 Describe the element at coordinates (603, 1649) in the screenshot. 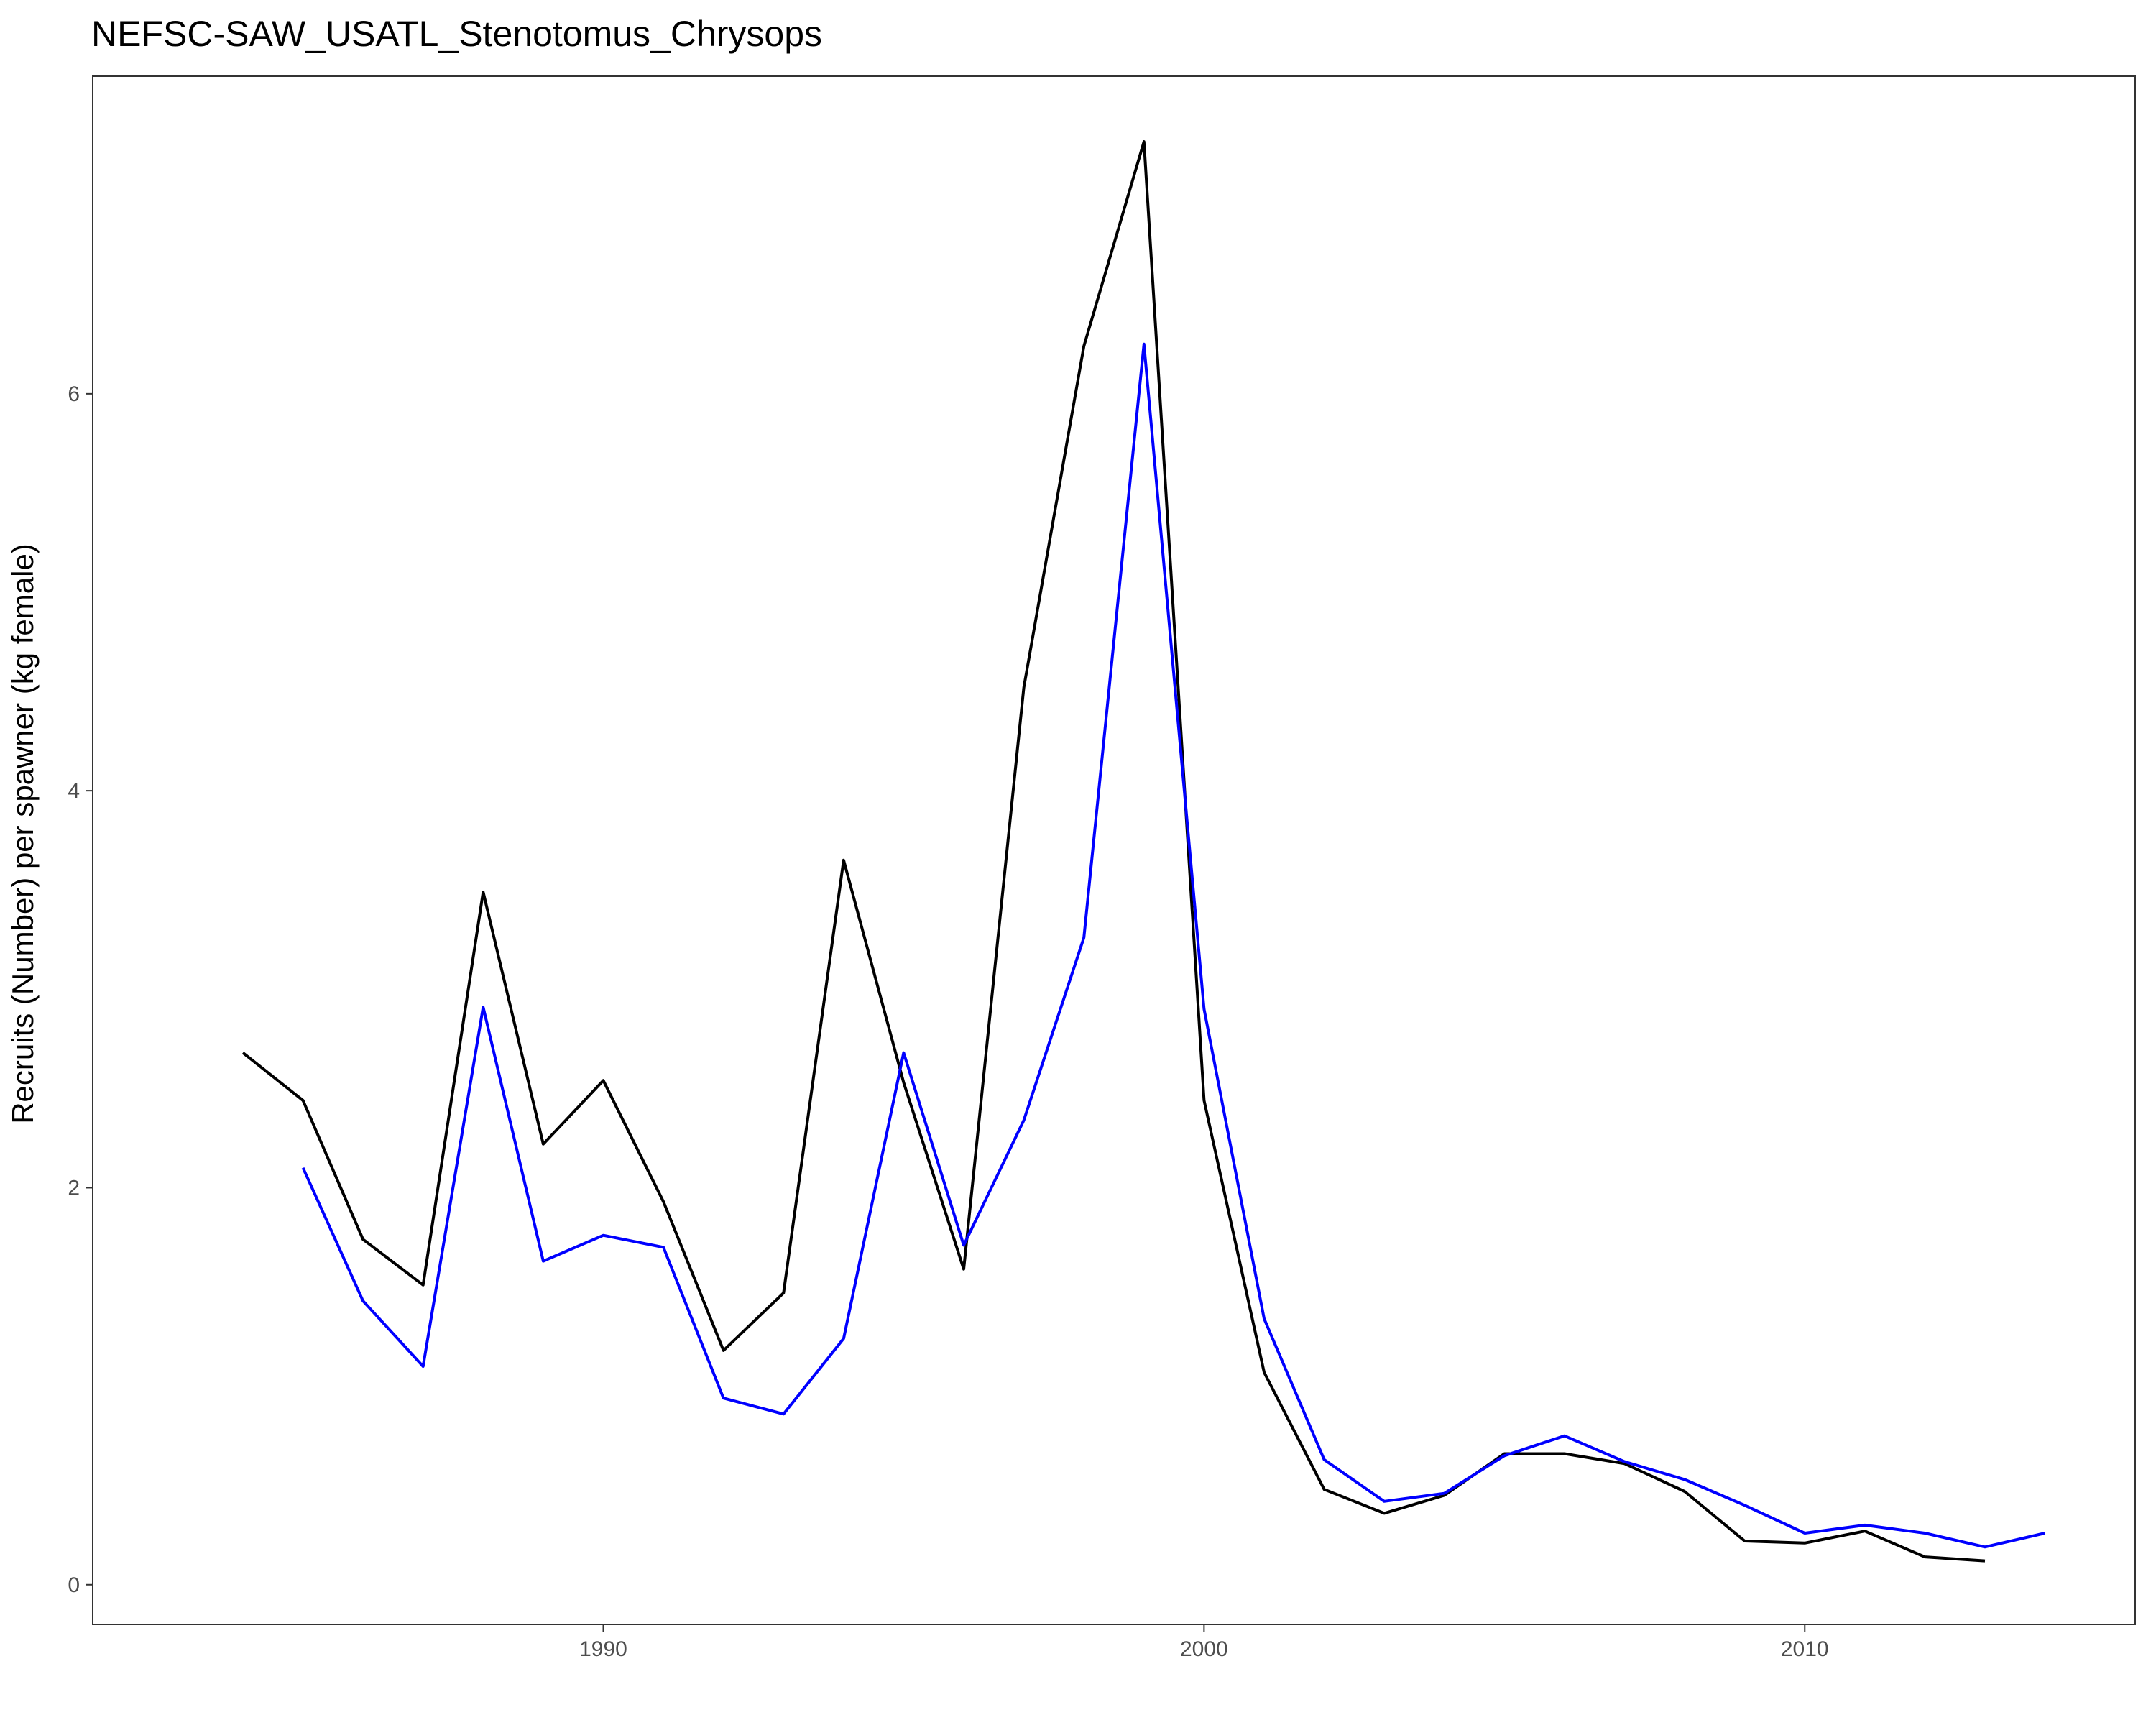

I see `x-tick-label: 1990` at that location.